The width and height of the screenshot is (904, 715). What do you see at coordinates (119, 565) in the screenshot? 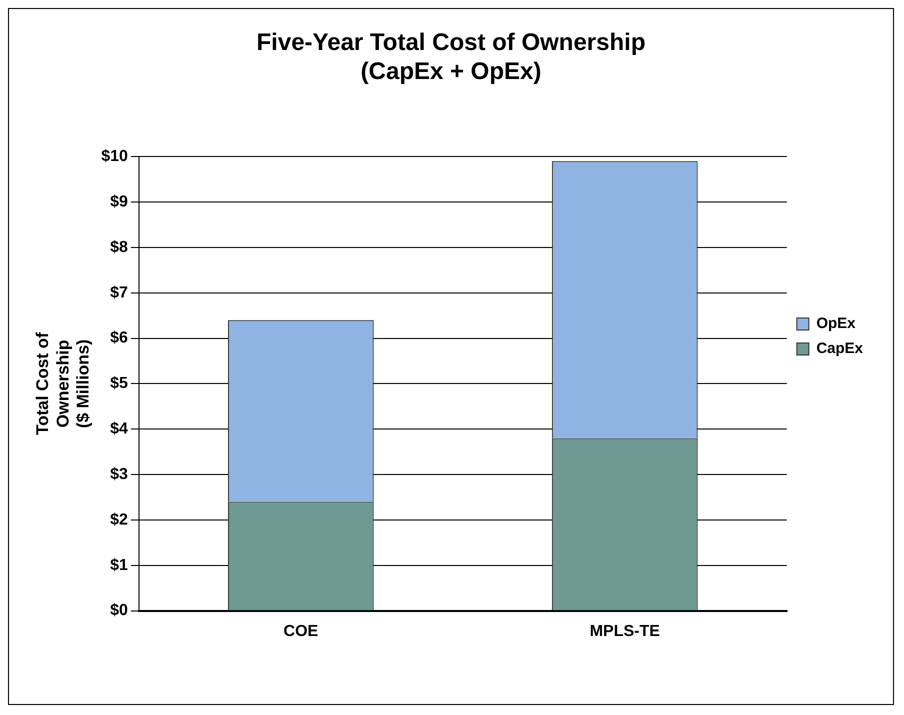
I see `y-tick-label: $1` at bounding box center [119, 565].